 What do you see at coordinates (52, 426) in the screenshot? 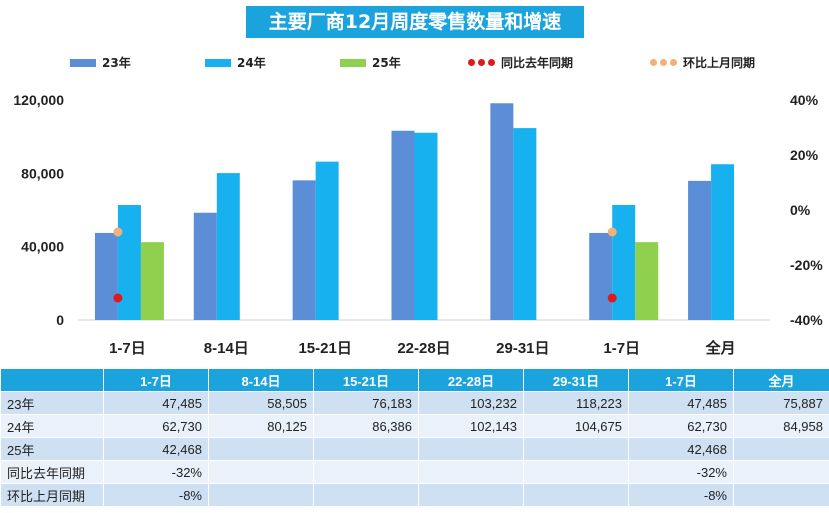
I see `table-row-label: 24年` at bounding box center [52, 426].